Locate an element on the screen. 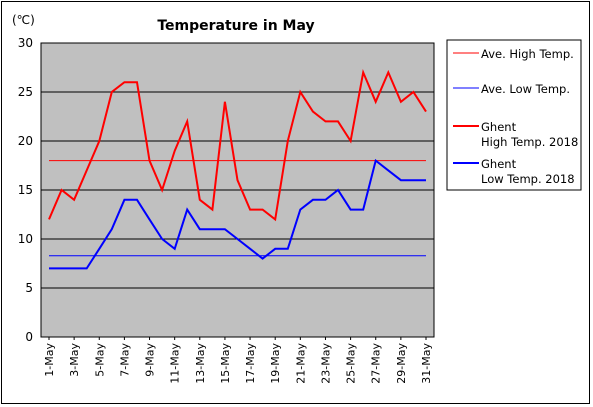 The height and width of the screenshot is (407, 593). legend is located at coordinates (514, 115).